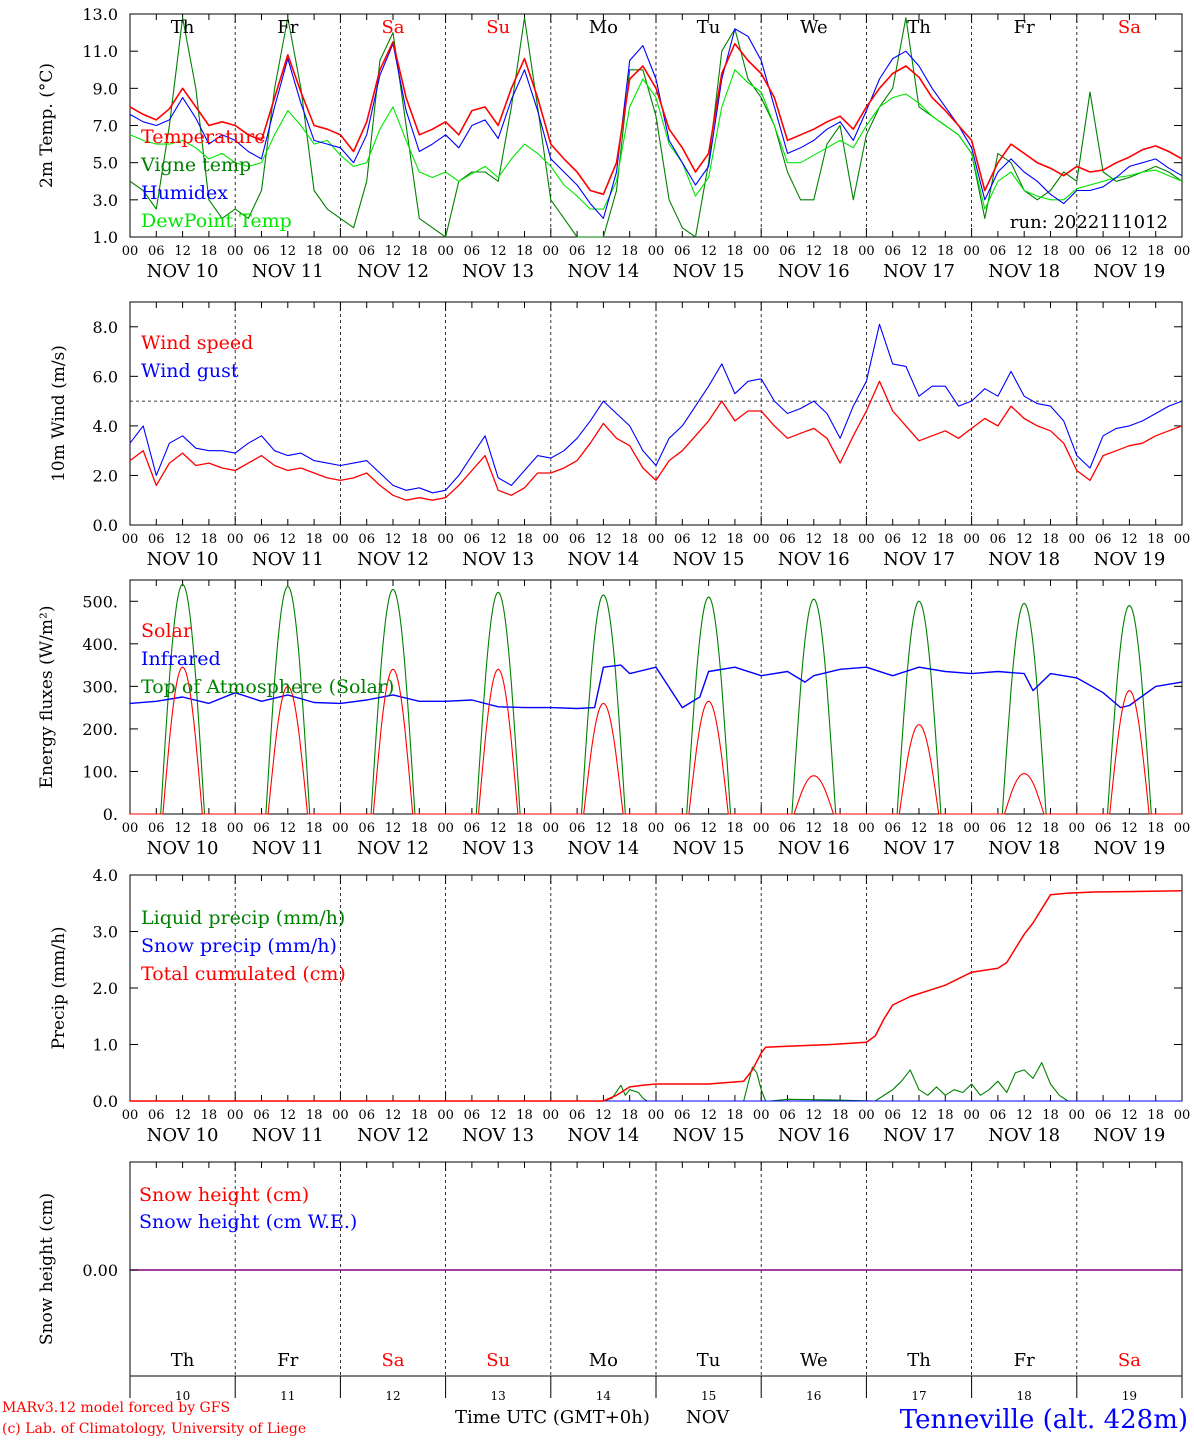 Image resolution: width=1194 pixels, height=1444 pixels. Describe the element at coordinates (59, 987) in the screenshot. I see `y-axis-label: Precip (mm/h)` at that location.